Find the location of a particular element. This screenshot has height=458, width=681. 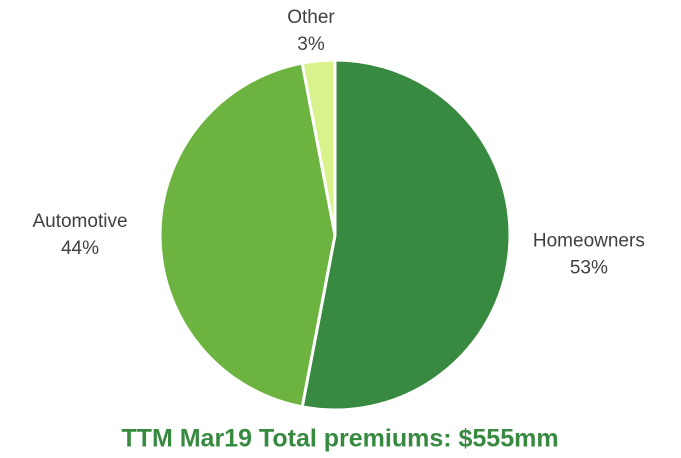

slice-value-label: 3% is located at coordinates (311, 44).